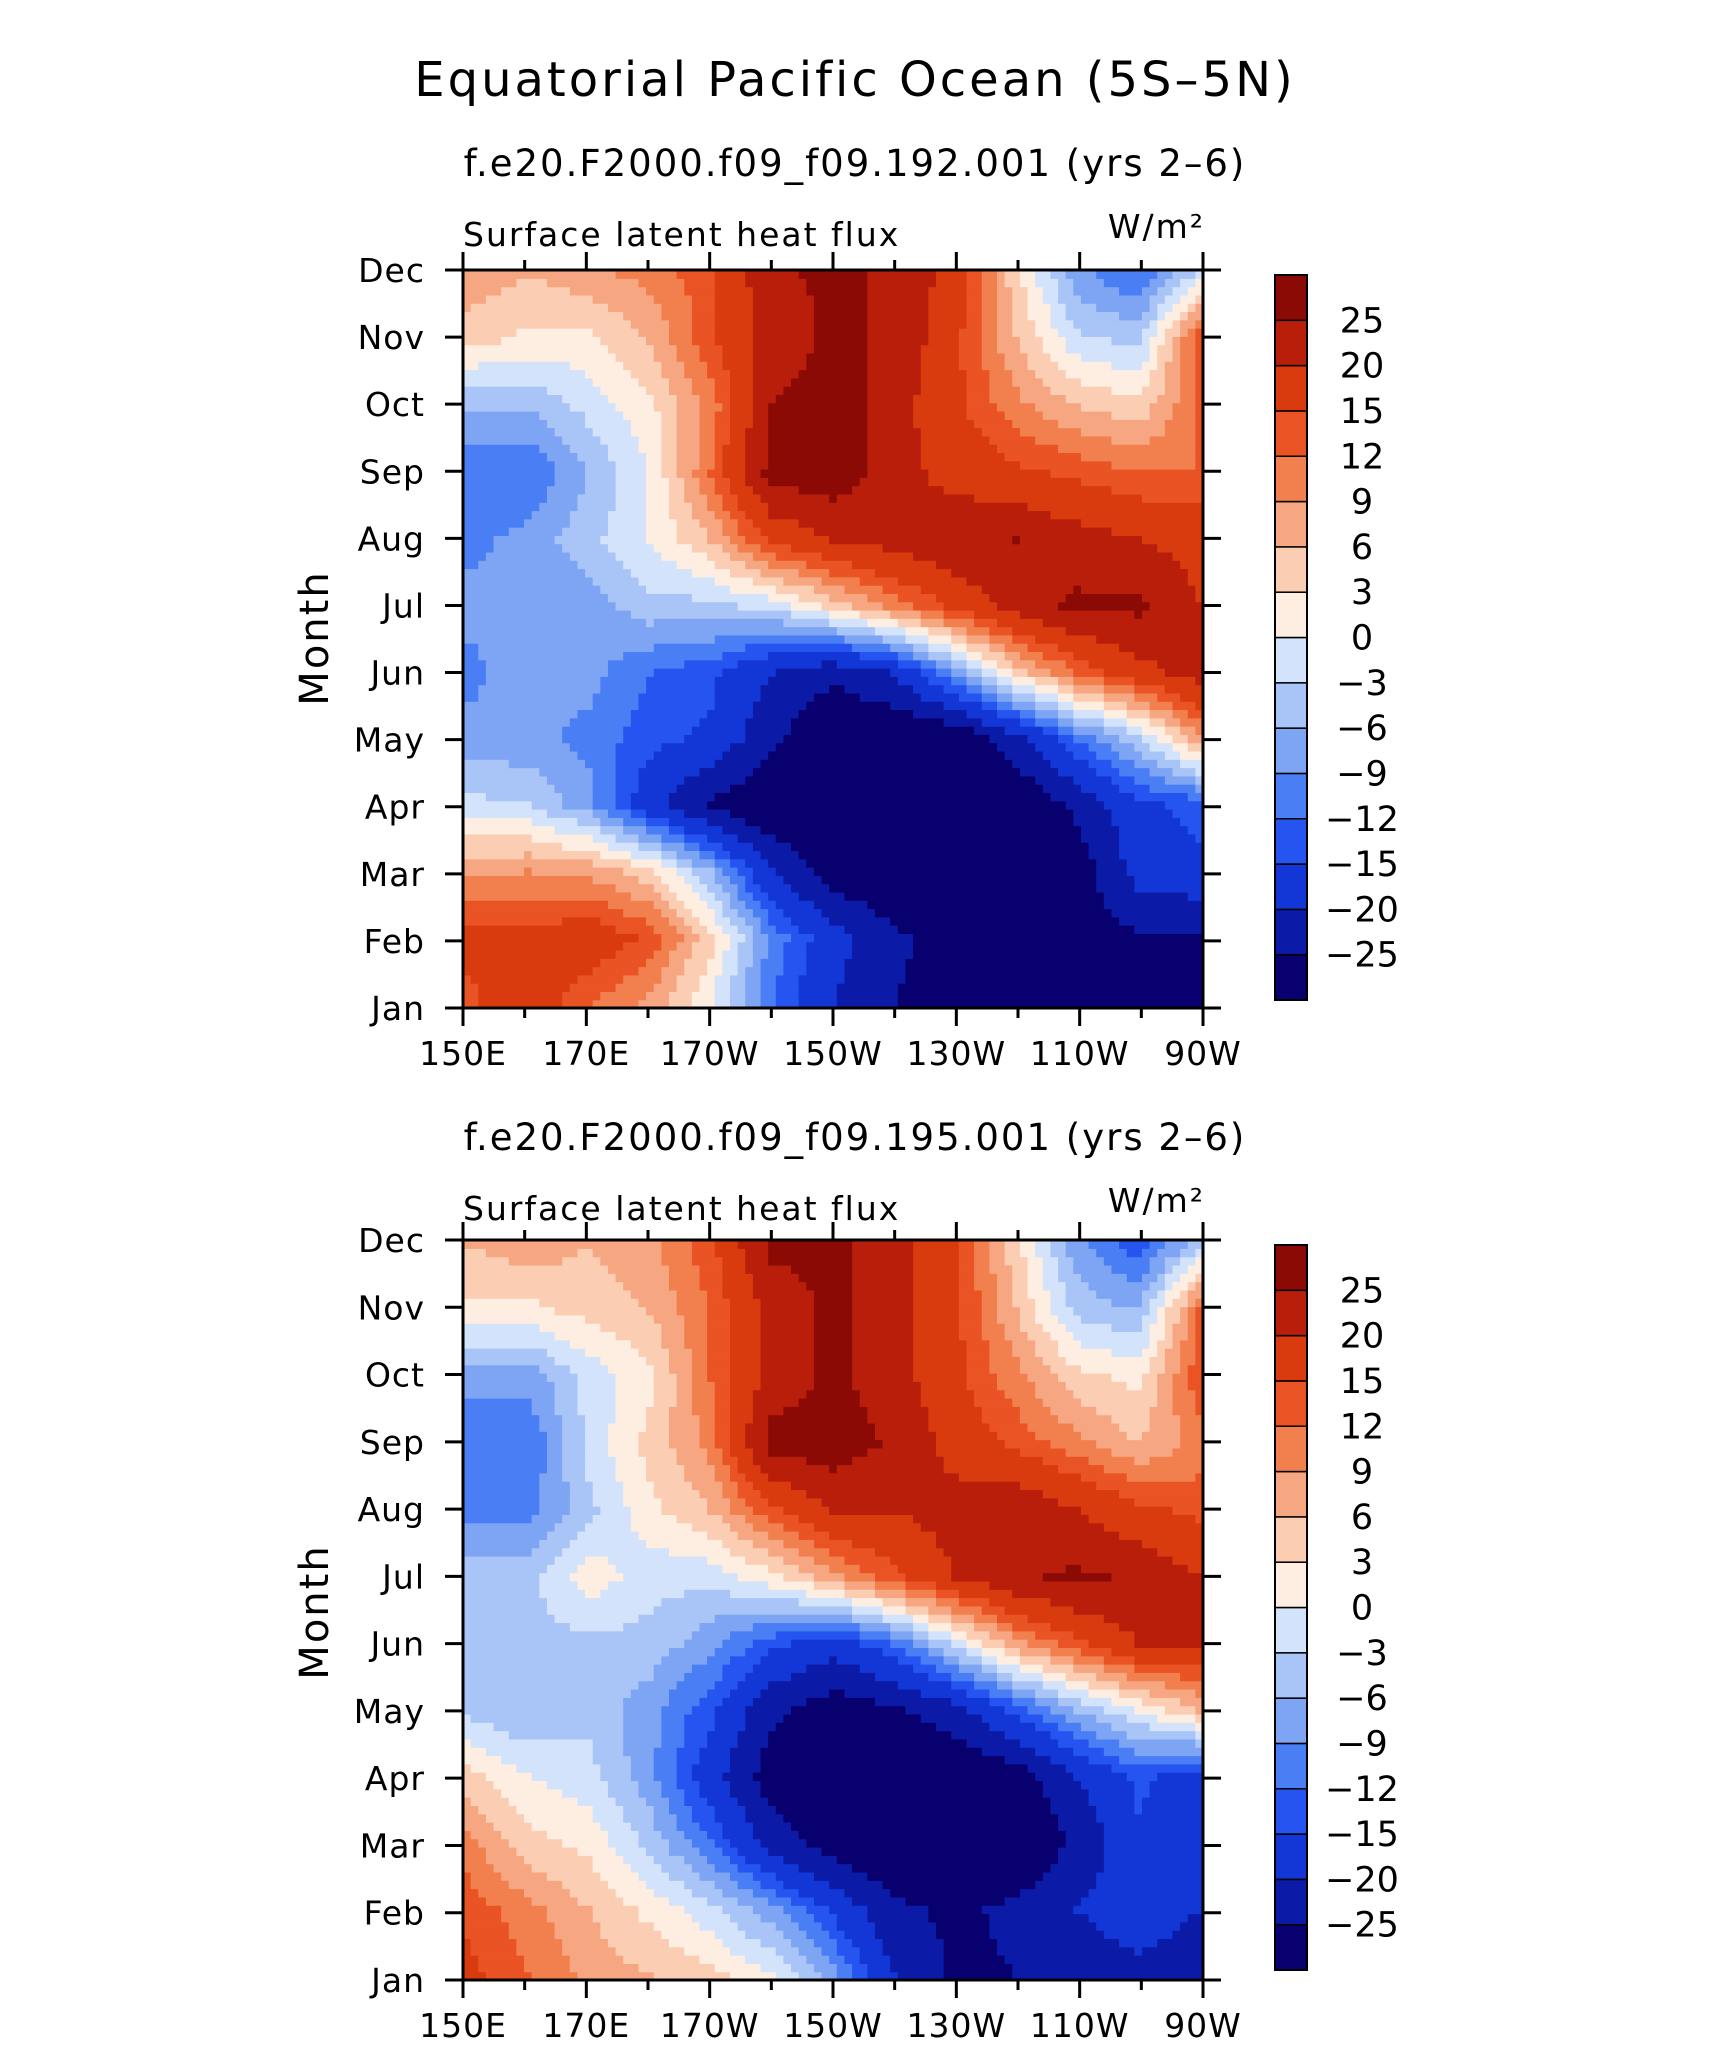  I want to click on colorbar-box, so click(1291, 479).